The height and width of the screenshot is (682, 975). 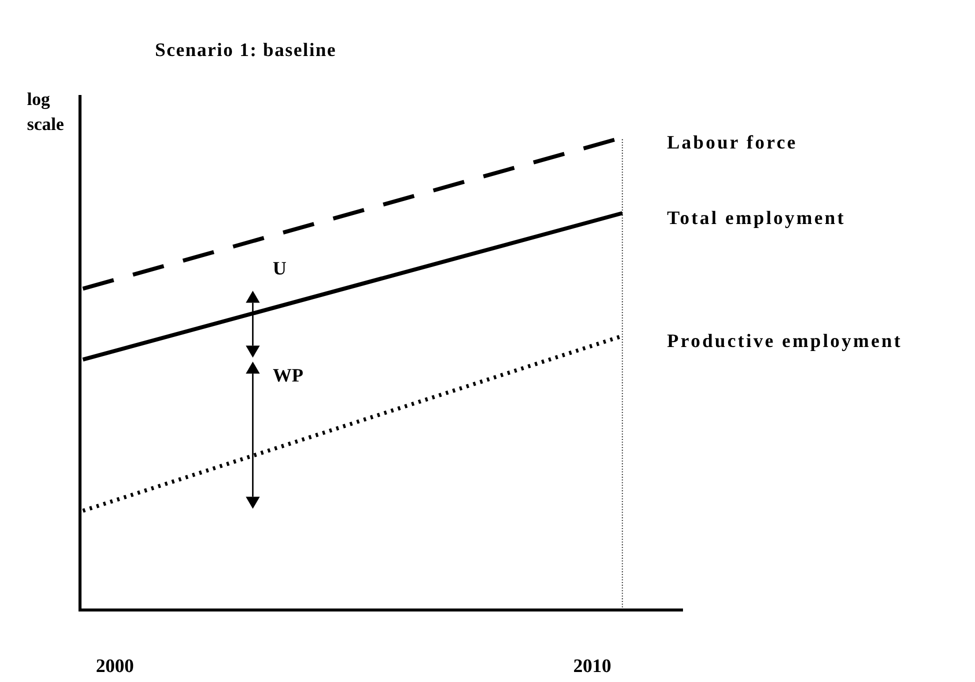 I want to click on annotation: U, so click(x=279, y=269).